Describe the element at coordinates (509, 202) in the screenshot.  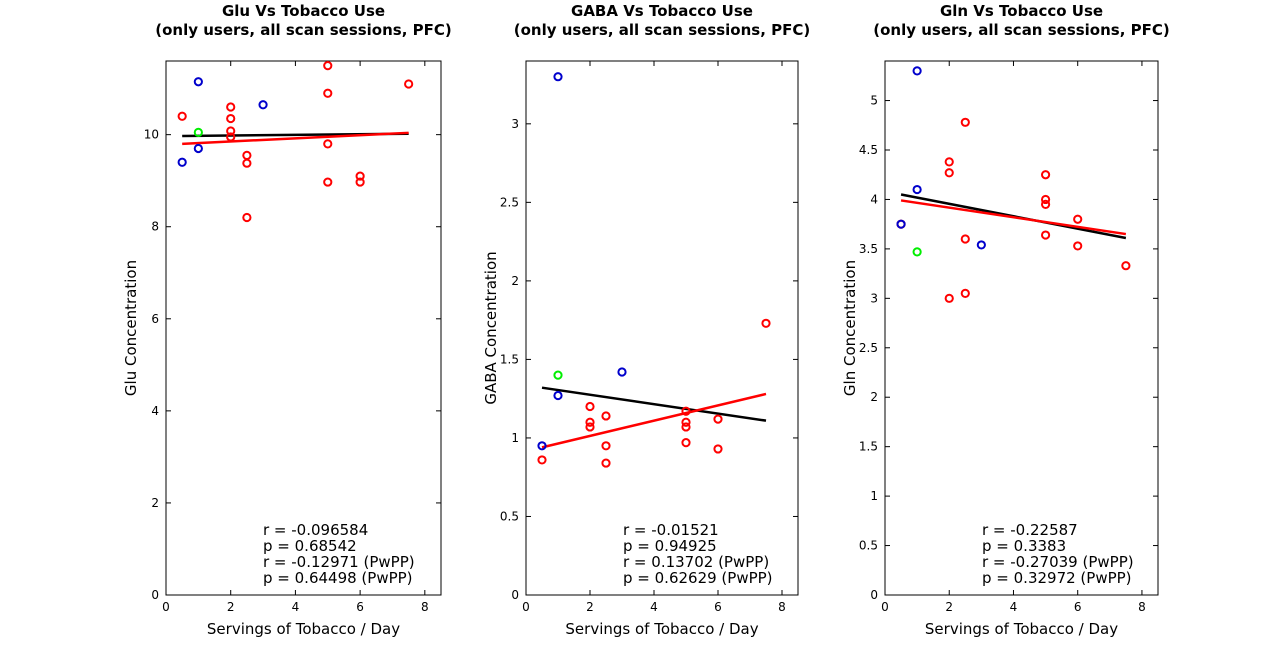
I see `y-tick-label: 2.5` at that location.